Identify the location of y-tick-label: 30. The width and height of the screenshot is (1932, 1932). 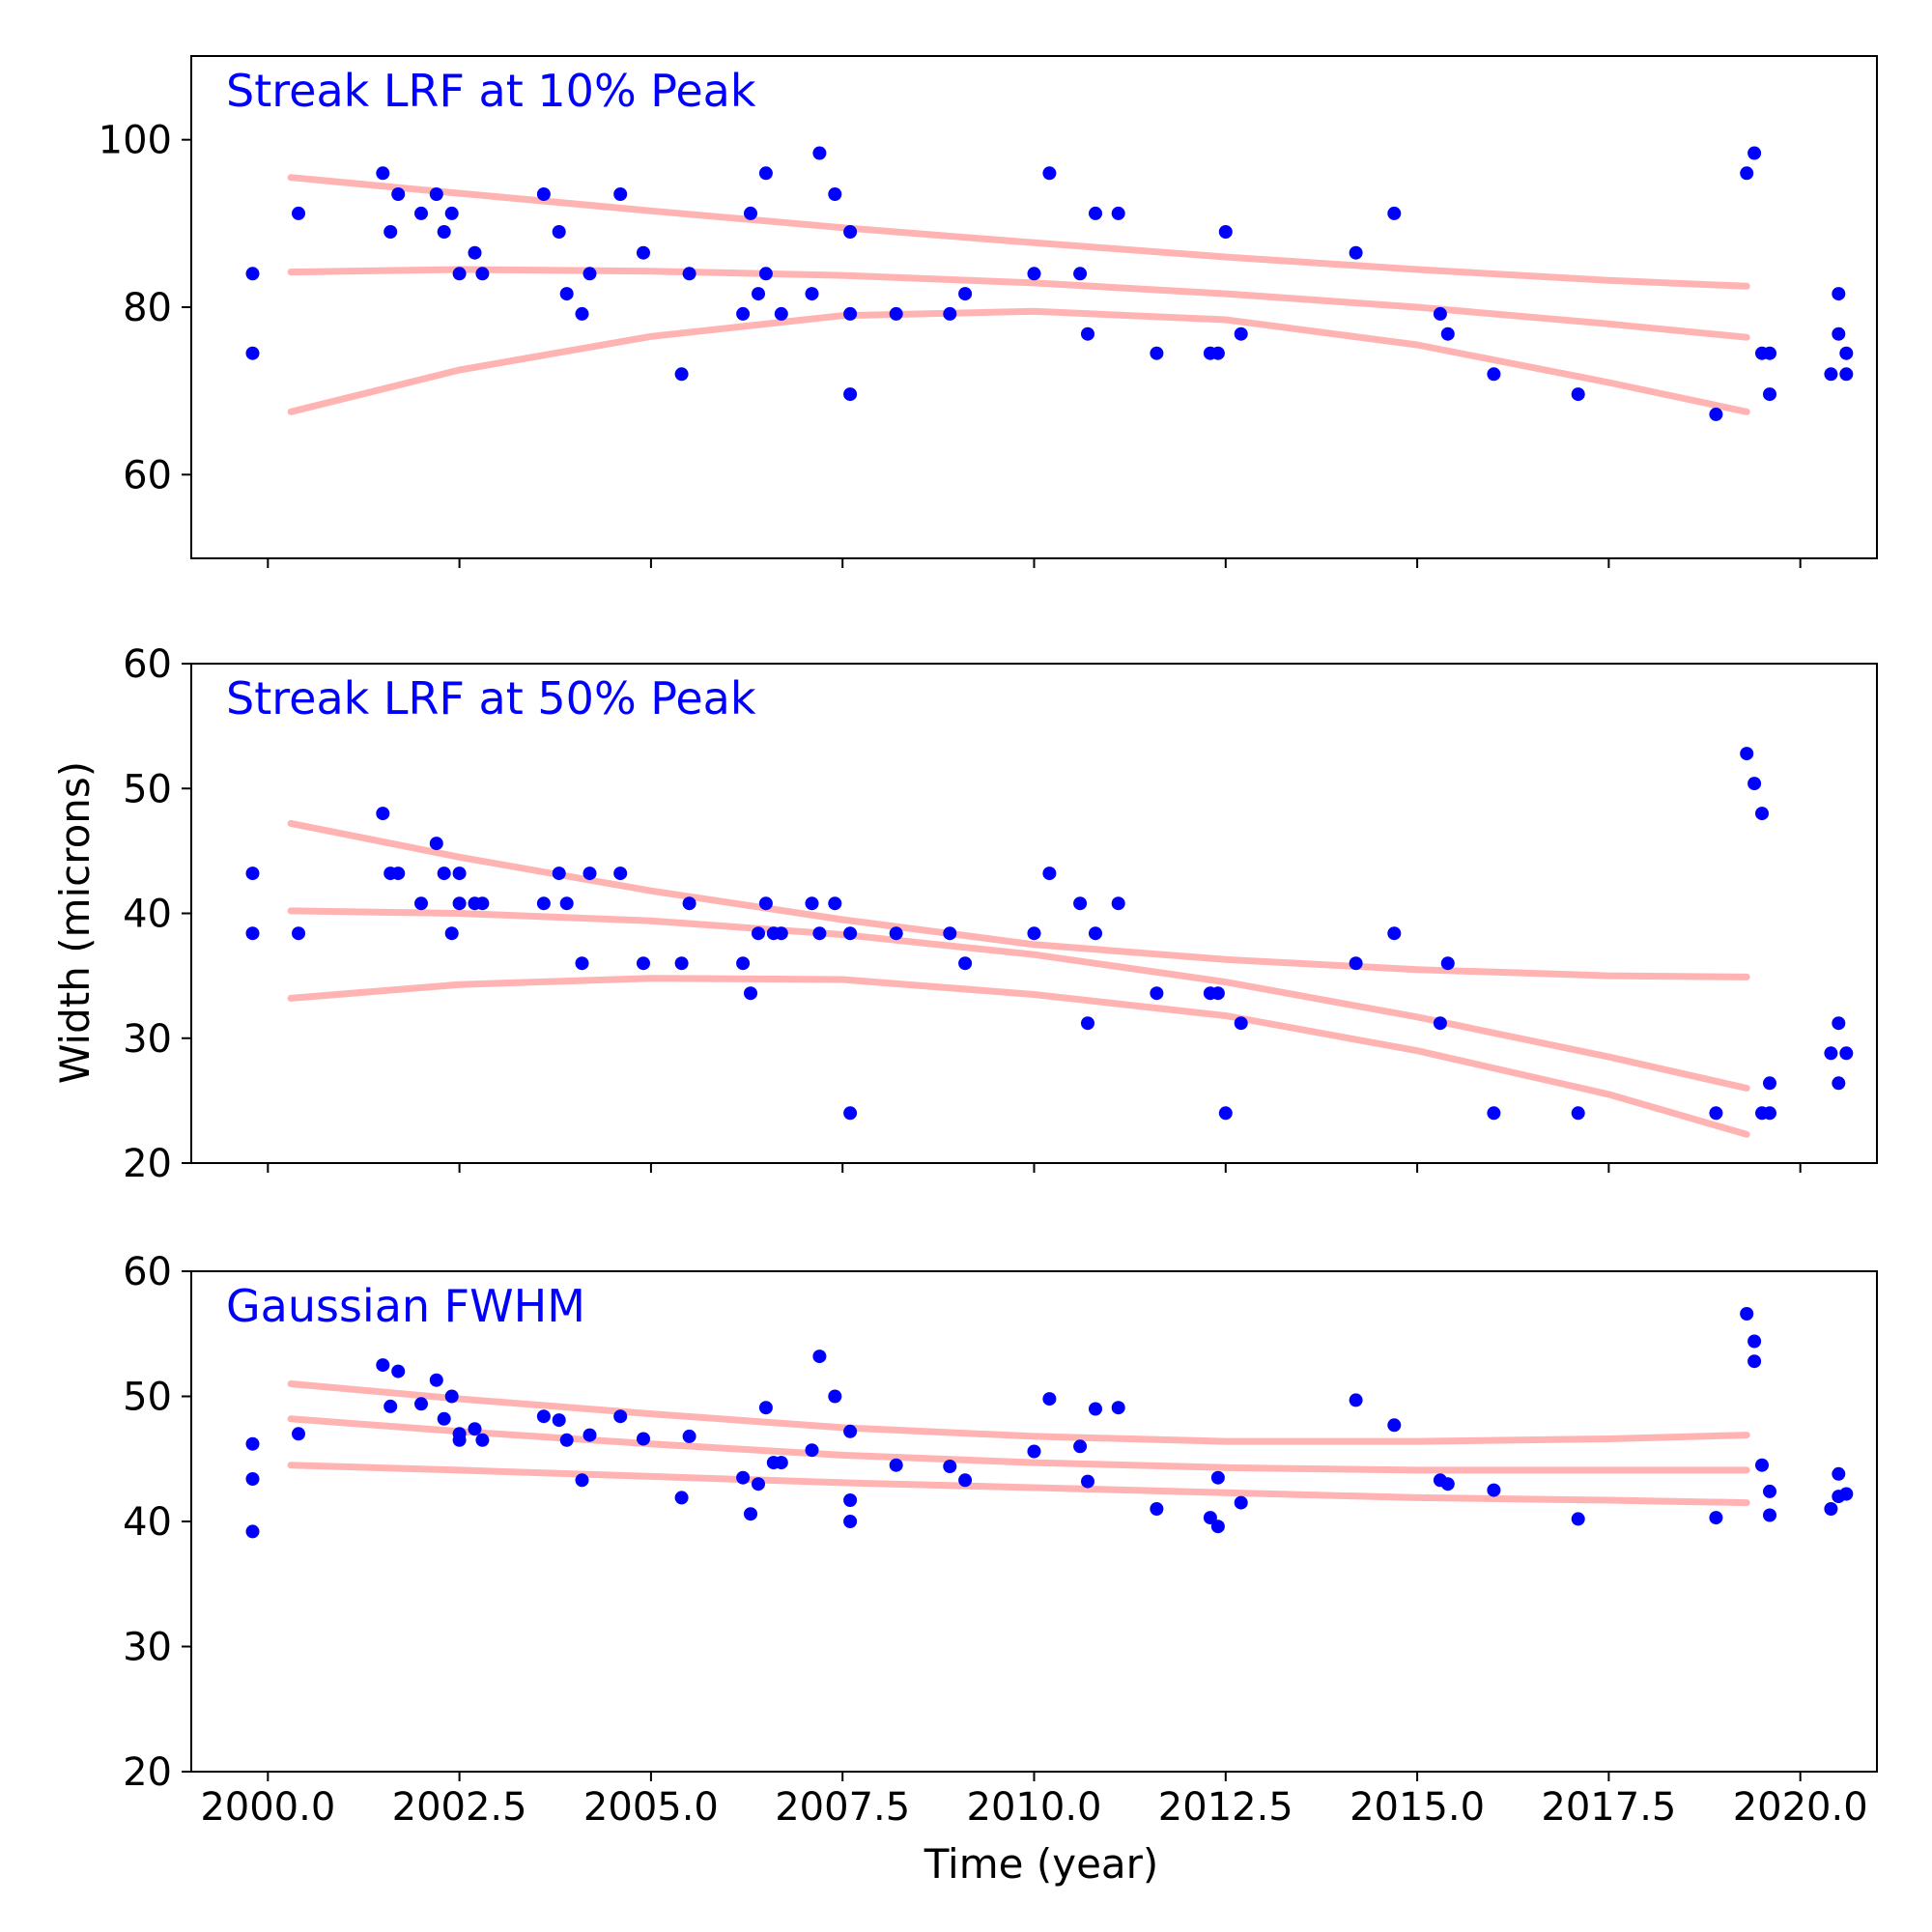
(147, 1648).